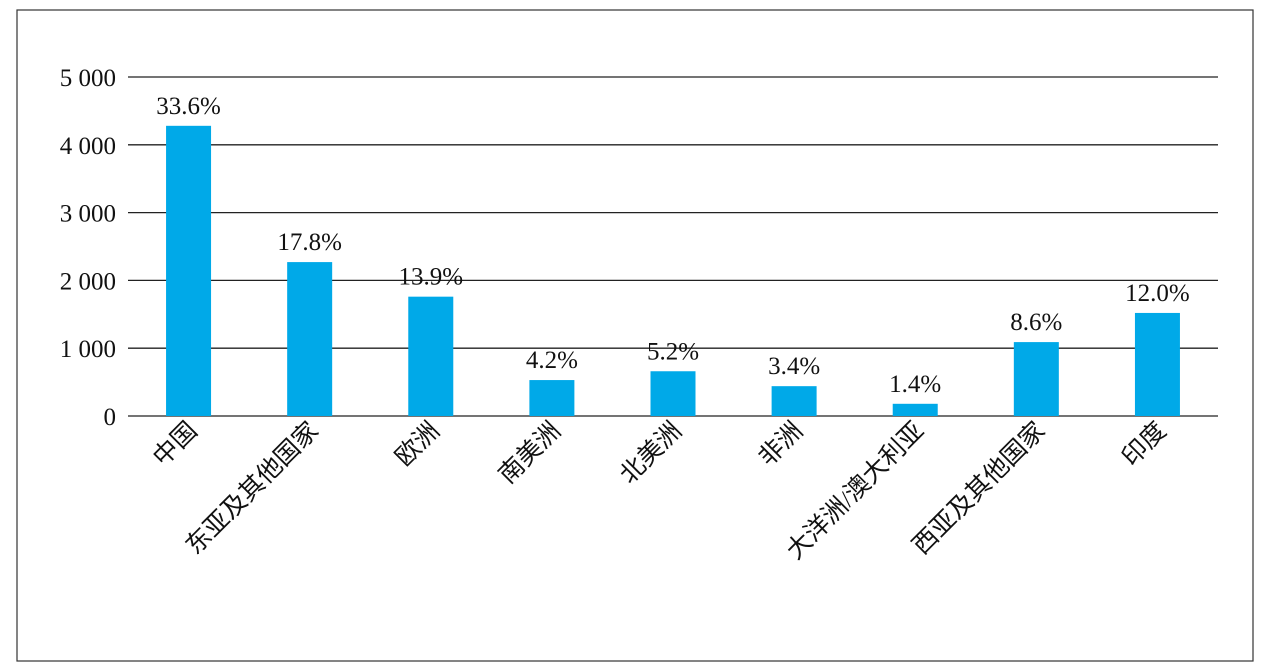 This screenshot has width=1266, height=669. I want to click on share-label: 33.6%, so click(188, 106).